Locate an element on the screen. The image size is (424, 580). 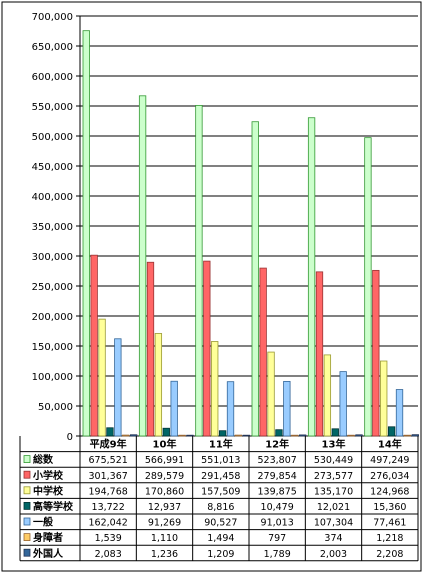
data-label: 1,494 is located at coordinates (220, 538).